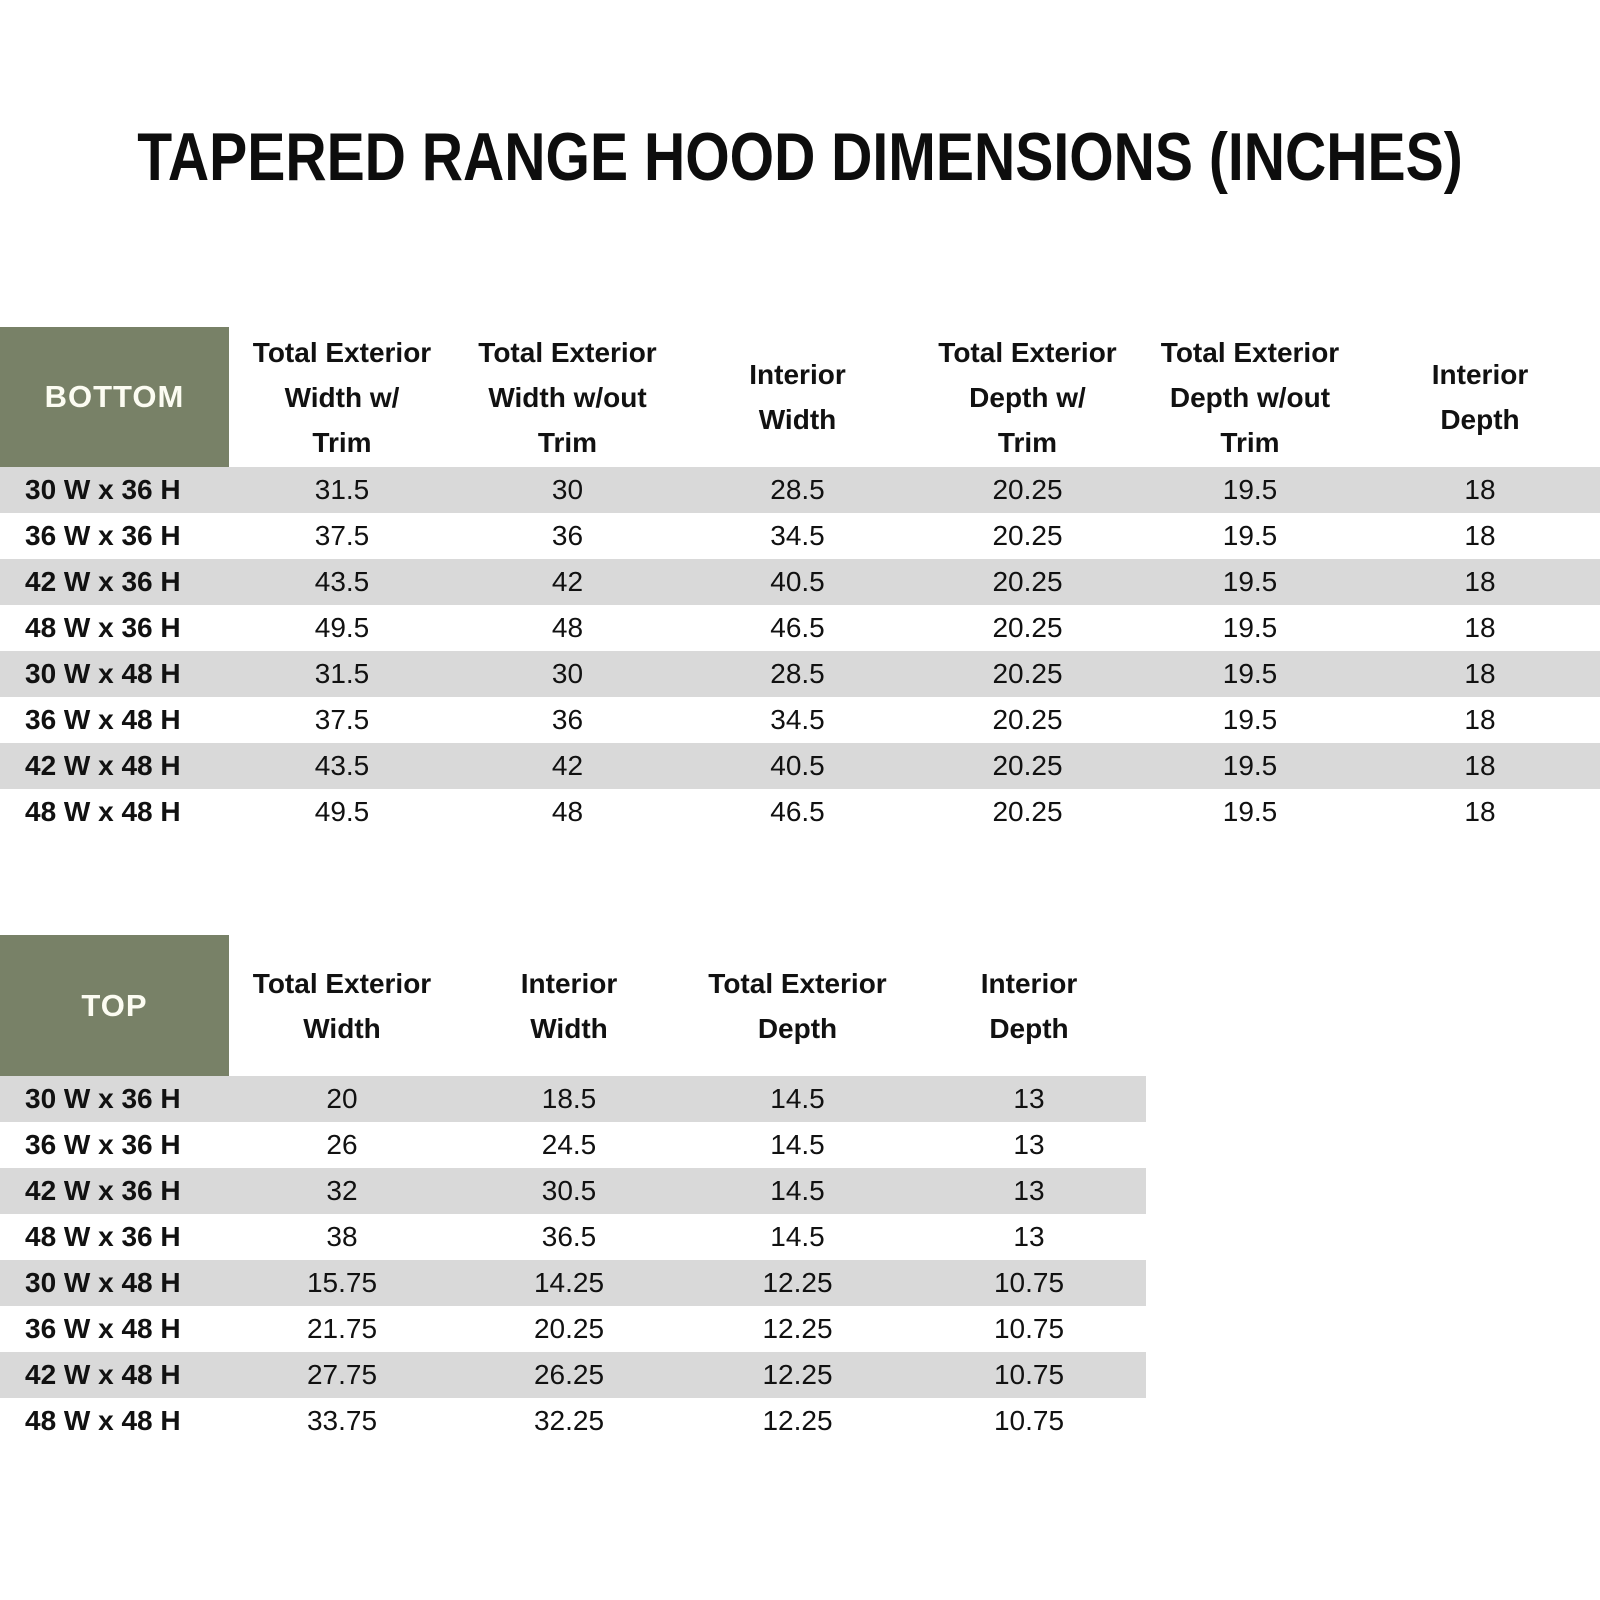 The height and width of the screenshot is (1600, 1600). I want to click on column-header: Total Exterior Depth w/ Trim, so click(1027, 397).